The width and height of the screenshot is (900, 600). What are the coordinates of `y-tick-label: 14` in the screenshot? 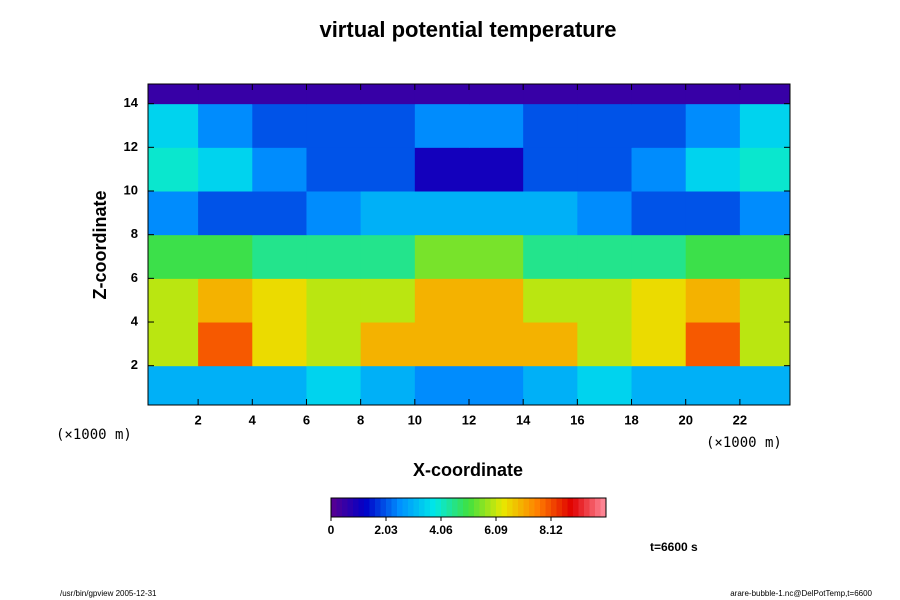 It's located at (131, 102).